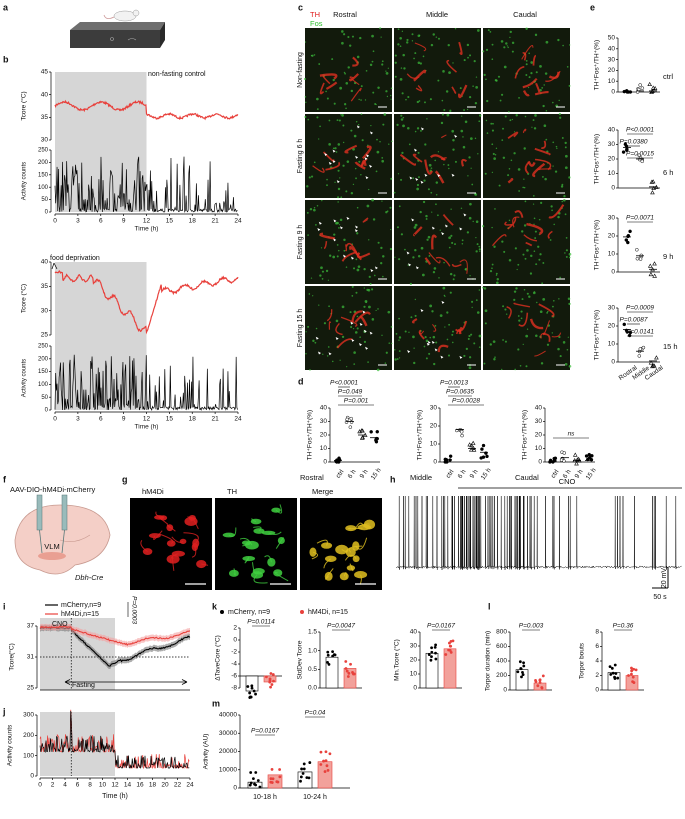  Describe the element at coordinates (89, 577) in the screenshot. I see `mouse-line-label: Dbh-Cre` at that location.